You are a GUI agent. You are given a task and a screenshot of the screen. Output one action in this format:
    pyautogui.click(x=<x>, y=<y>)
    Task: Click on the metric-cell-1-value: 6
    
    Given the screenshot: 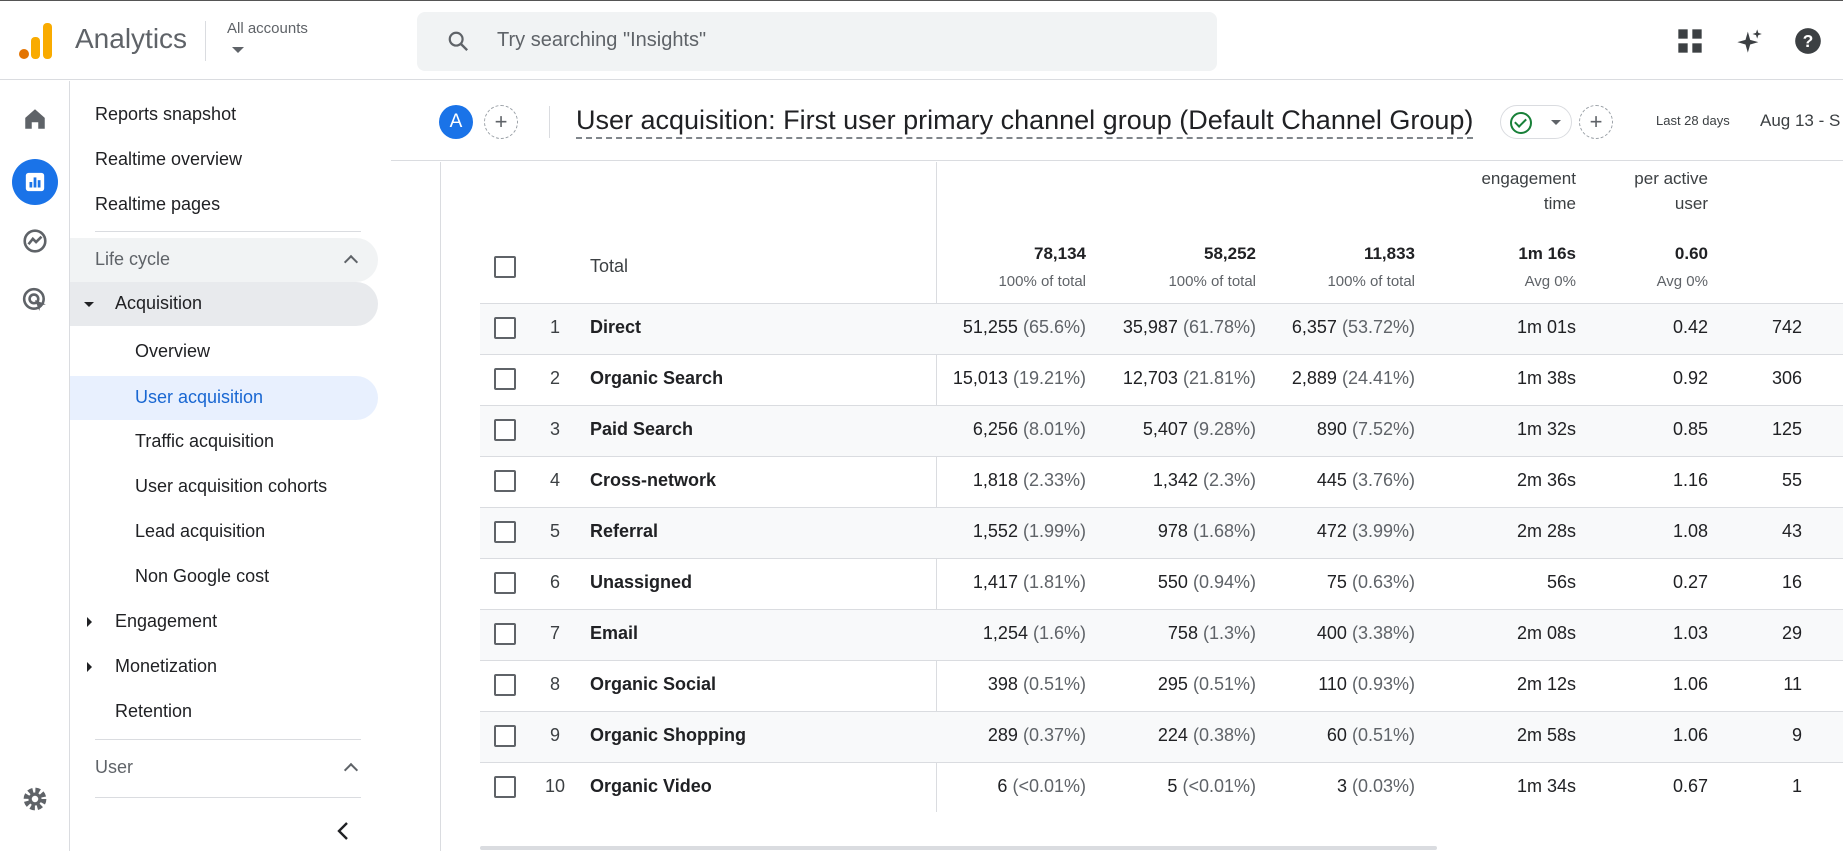 What is the action you would take?
    pyautogui.click(x=1002, y=786)
    